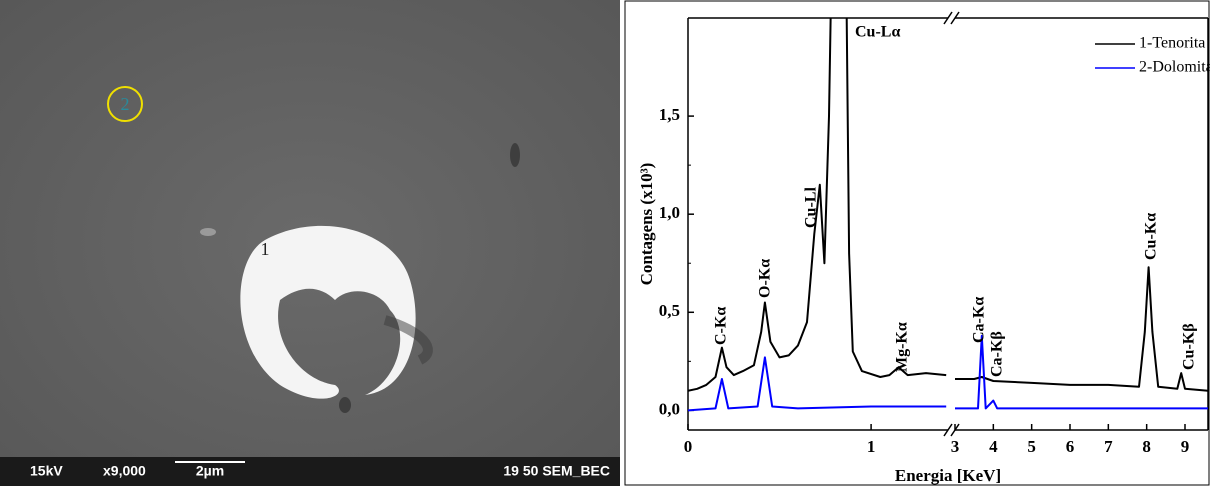 The image size is (1210, 486). I want to click on x-tick-label: 3, so click(955, 446).